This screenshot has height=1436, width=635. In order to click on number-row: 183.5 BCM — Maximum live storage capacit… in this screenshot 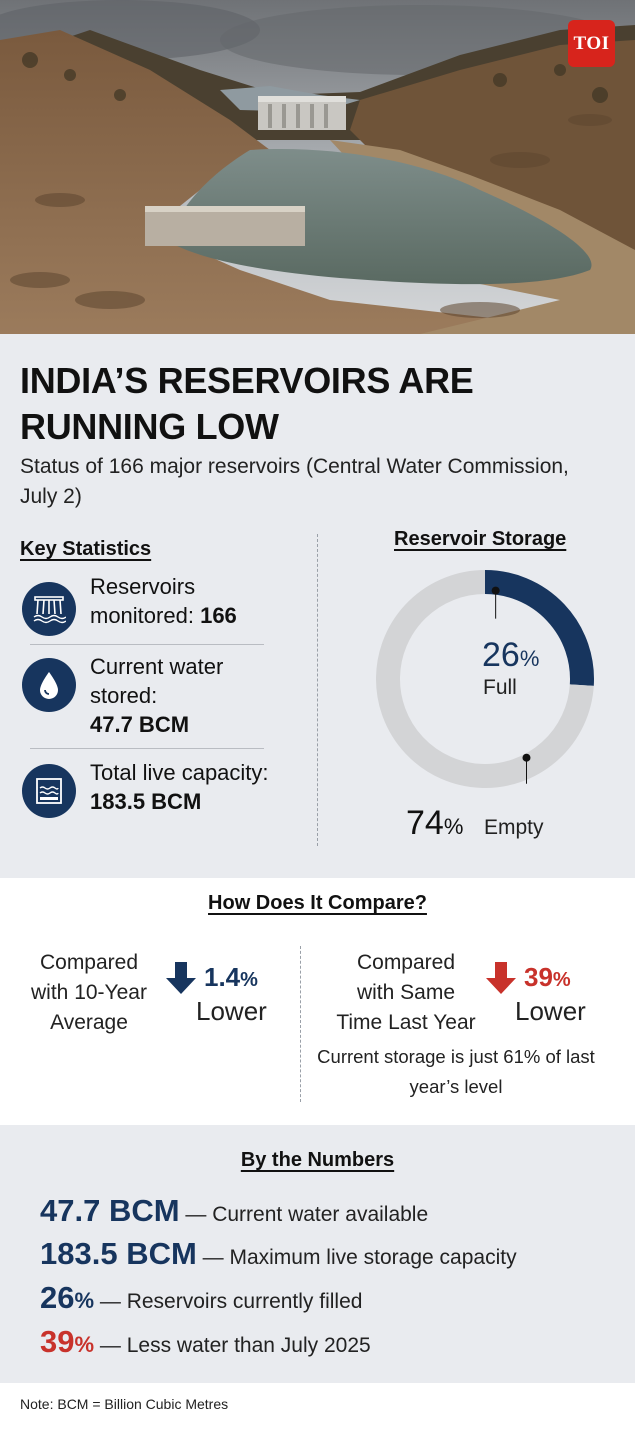, I will do `click(278, 1254)`.